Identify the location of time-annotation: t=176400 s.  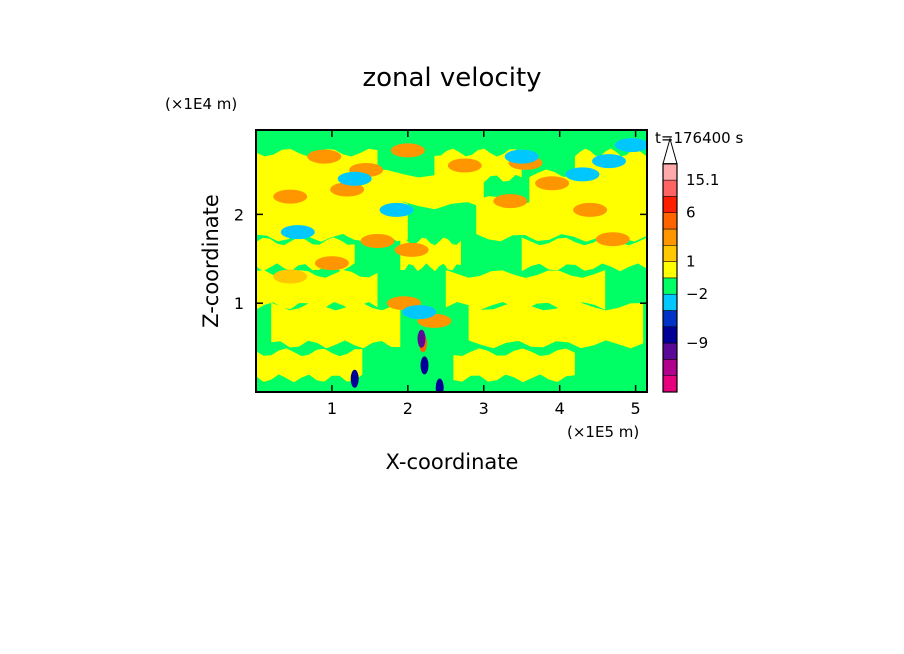
(699, 138).